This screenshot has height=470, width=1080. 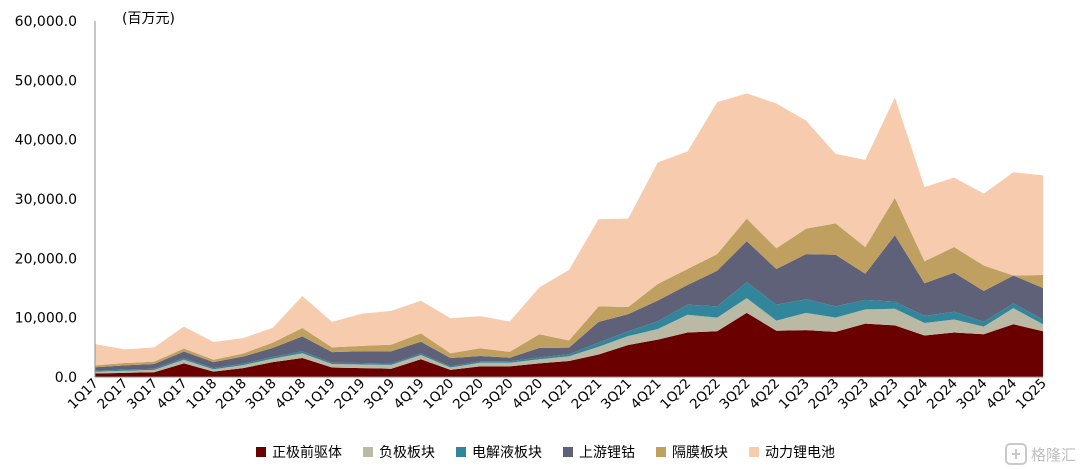 I want to click on x-tick-label: 2Q18, so click(x=231, y=394).